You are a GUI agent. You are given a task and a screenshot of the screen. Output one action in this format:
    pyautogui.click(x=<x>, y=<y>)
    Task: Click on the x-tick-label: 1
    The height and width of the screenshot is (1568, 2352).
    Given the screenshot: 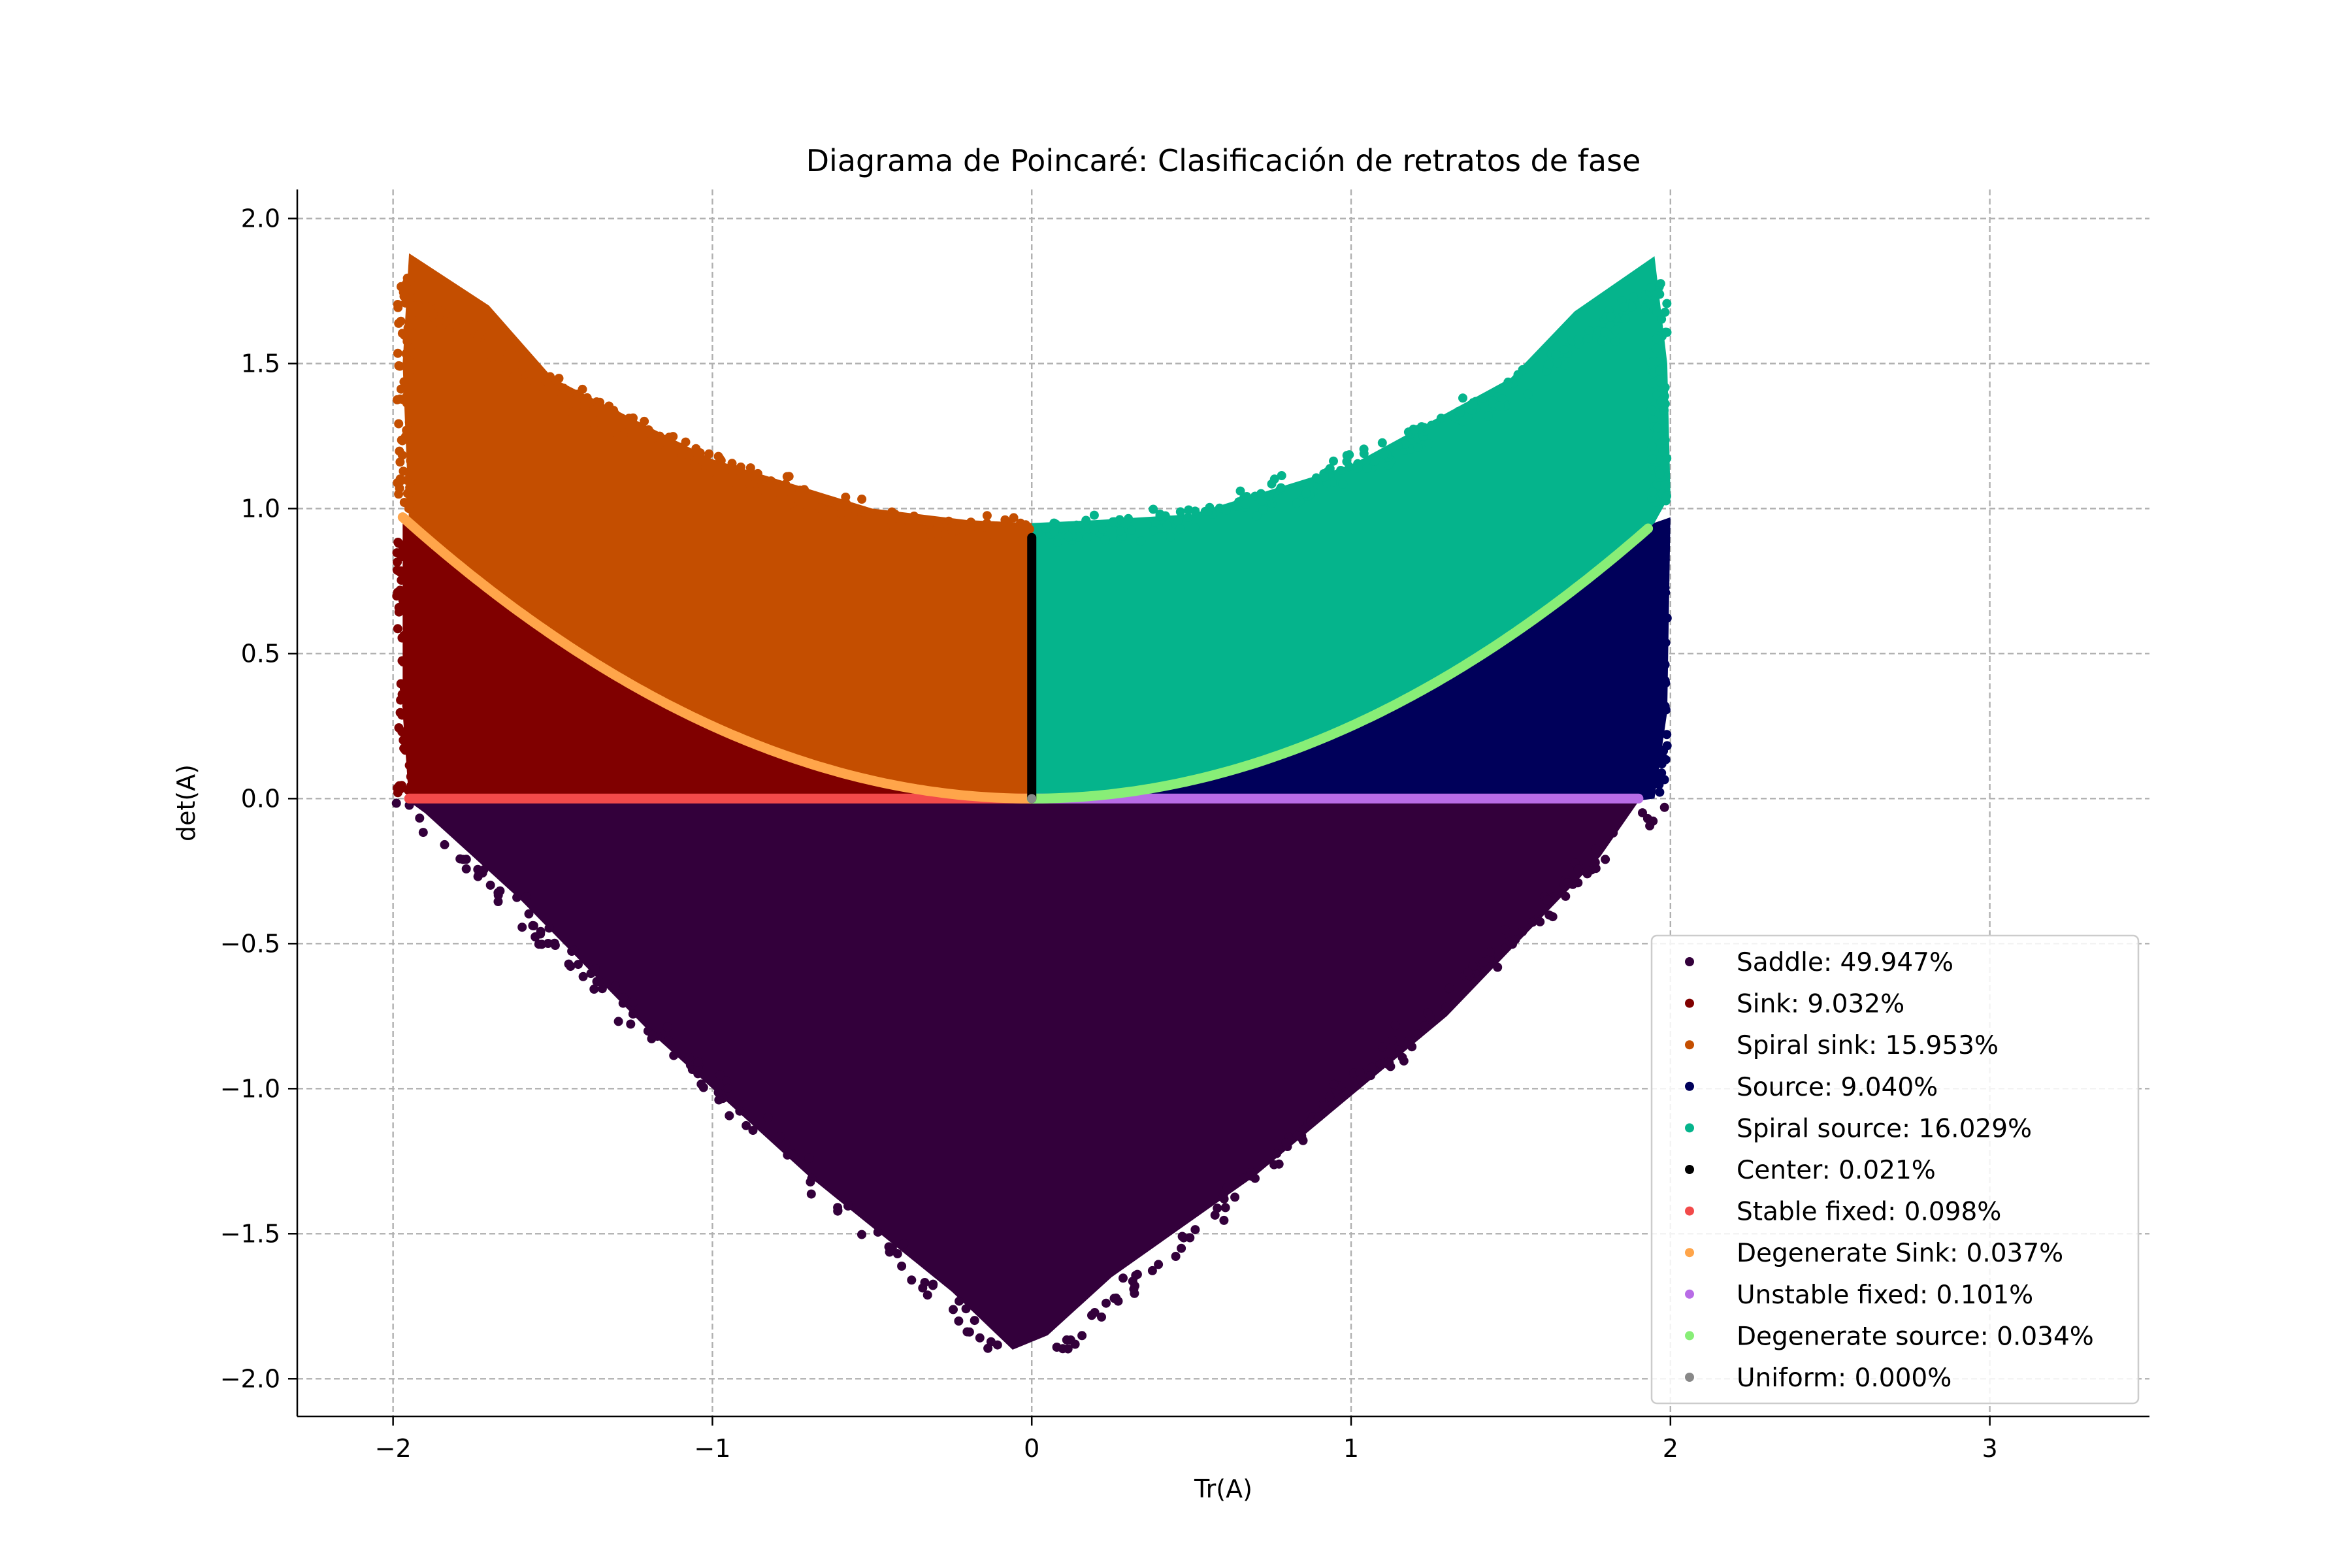 What is the action you would take?
    pyautogui.click(x=1351, y=1448)
    